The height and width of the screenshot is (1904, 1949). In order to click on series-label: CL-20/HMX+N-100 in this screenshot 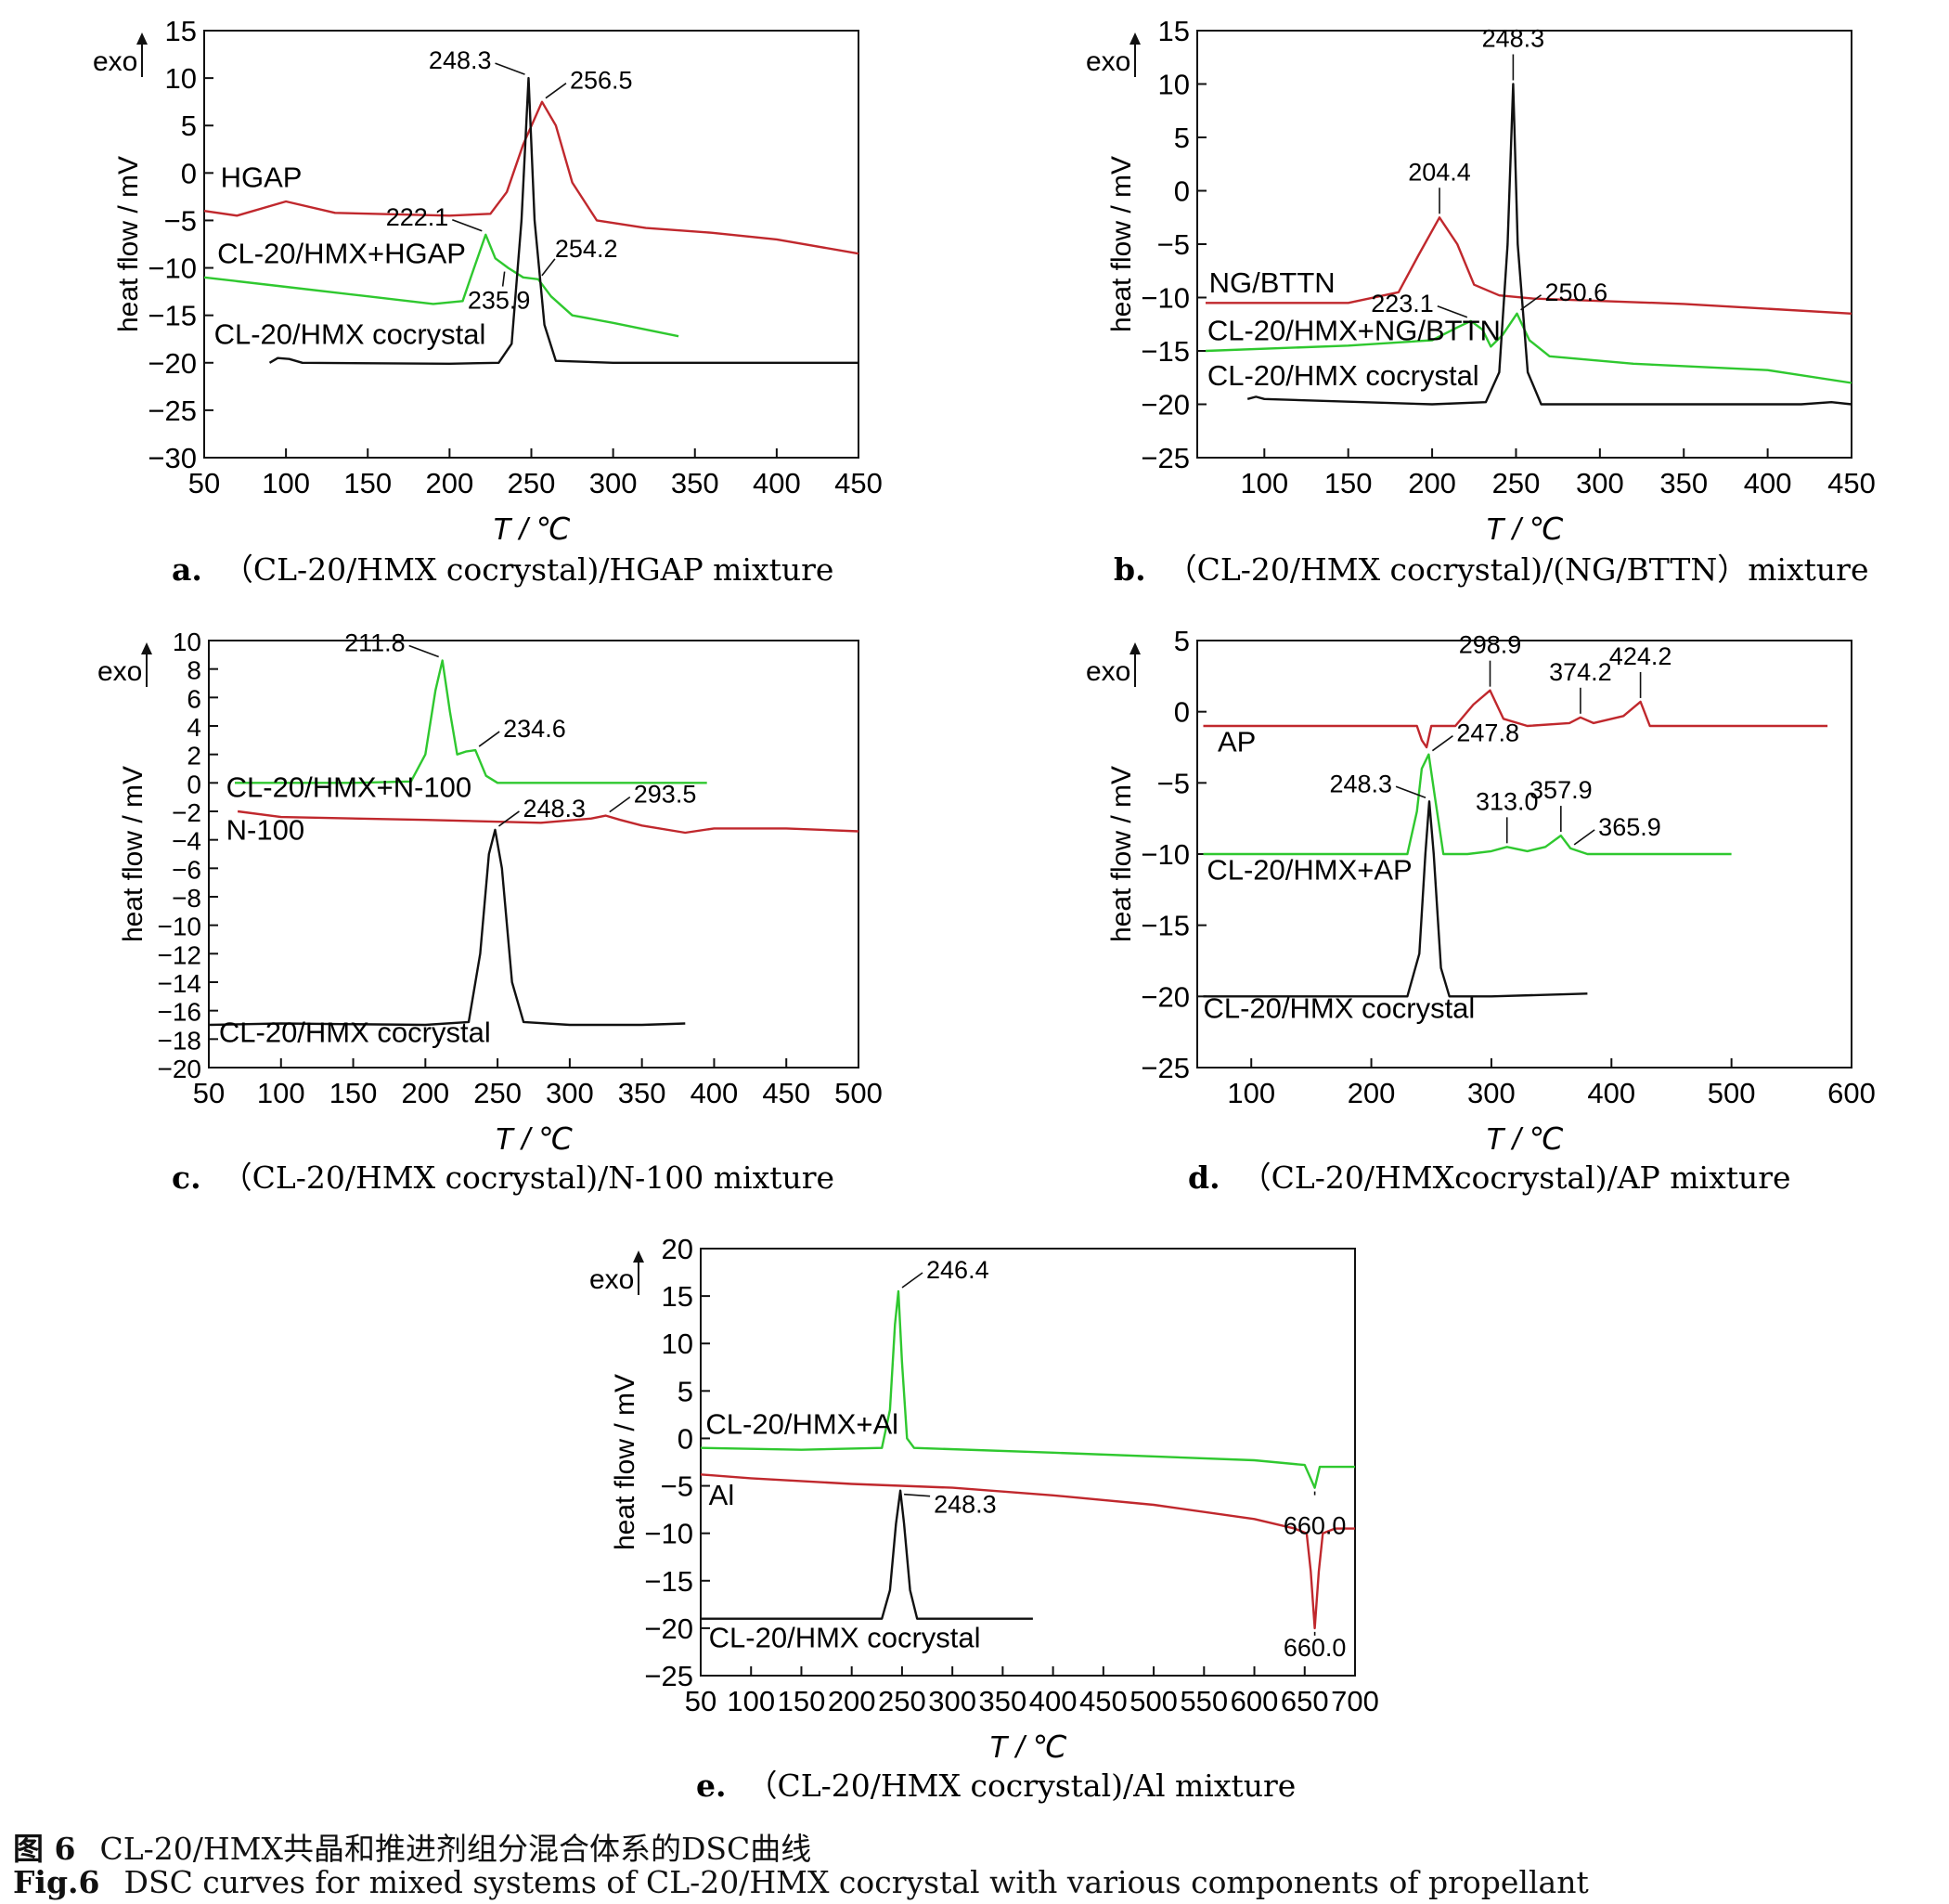, I will do `click(348, 787)`.